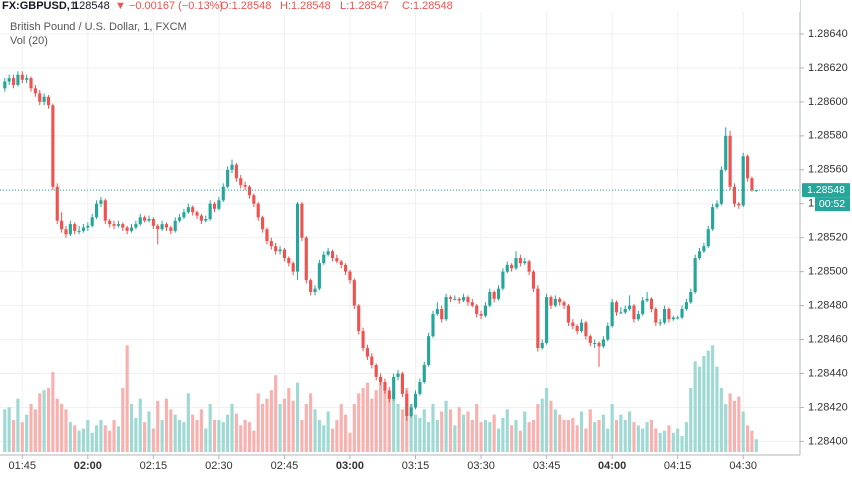  I want to click on countdown-bg, so click(832, 204).